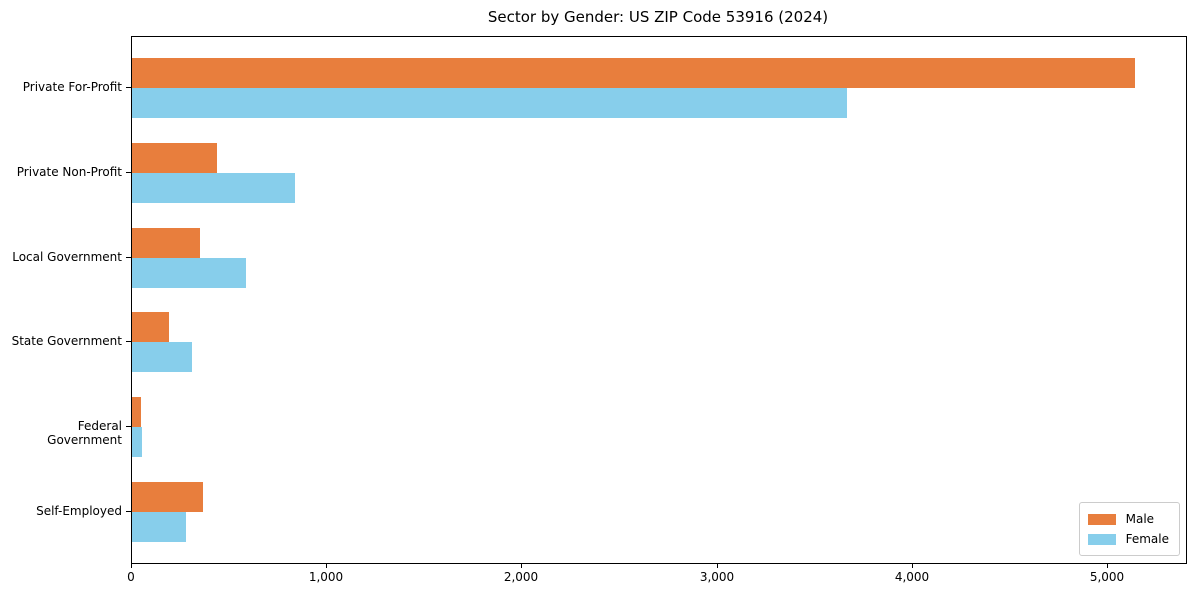  I want to click on legend-label-female: Female, so click(1147, 539).